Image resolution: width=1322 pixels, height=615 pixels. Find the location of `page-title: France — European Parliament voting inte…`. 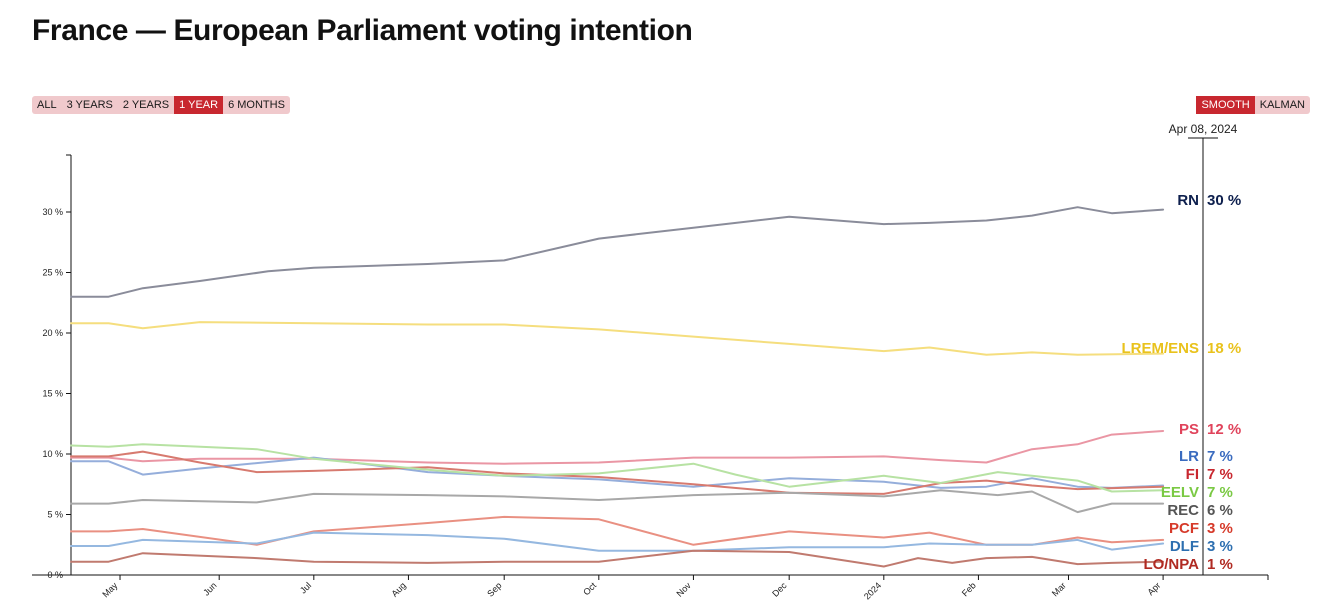

page-title: France — European Parliament voting inte… is located at coordinates (362, 30).